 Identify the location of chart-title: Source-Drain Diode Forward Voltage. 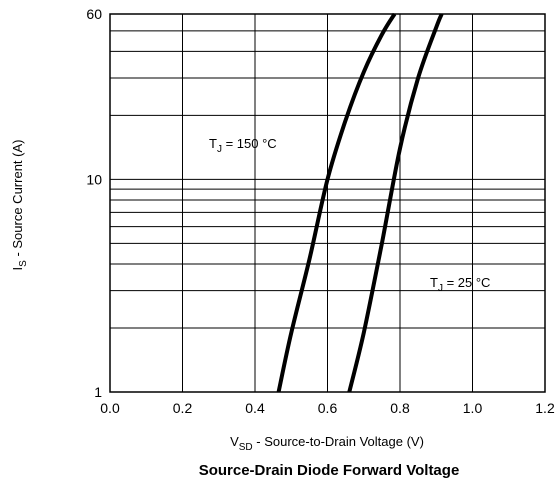
(329, 470).